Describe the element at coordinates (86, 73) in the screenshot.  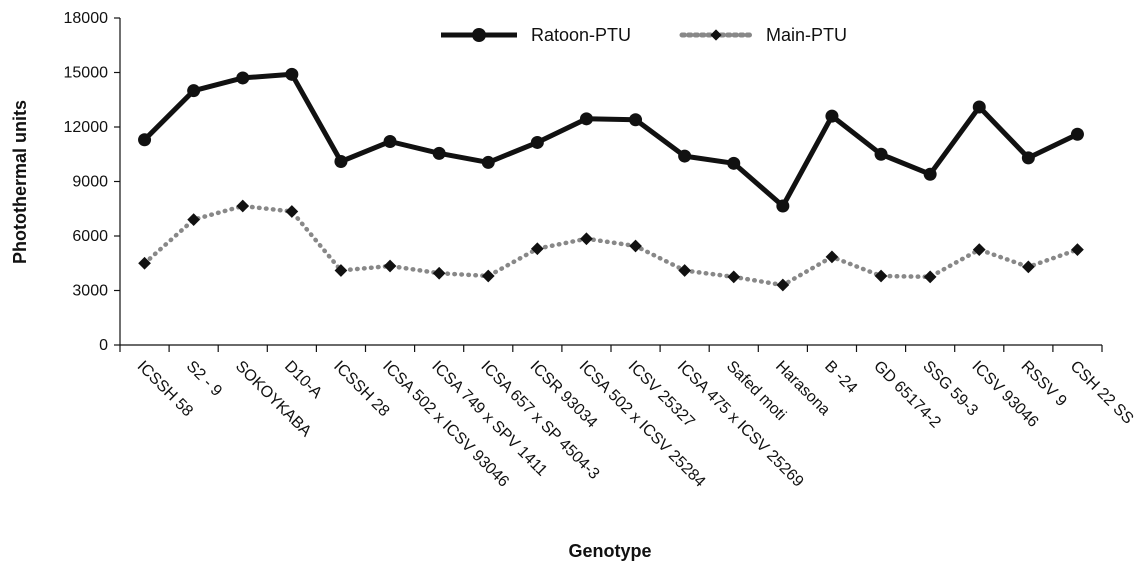
I see `y-tick-label: 15000` at that location.